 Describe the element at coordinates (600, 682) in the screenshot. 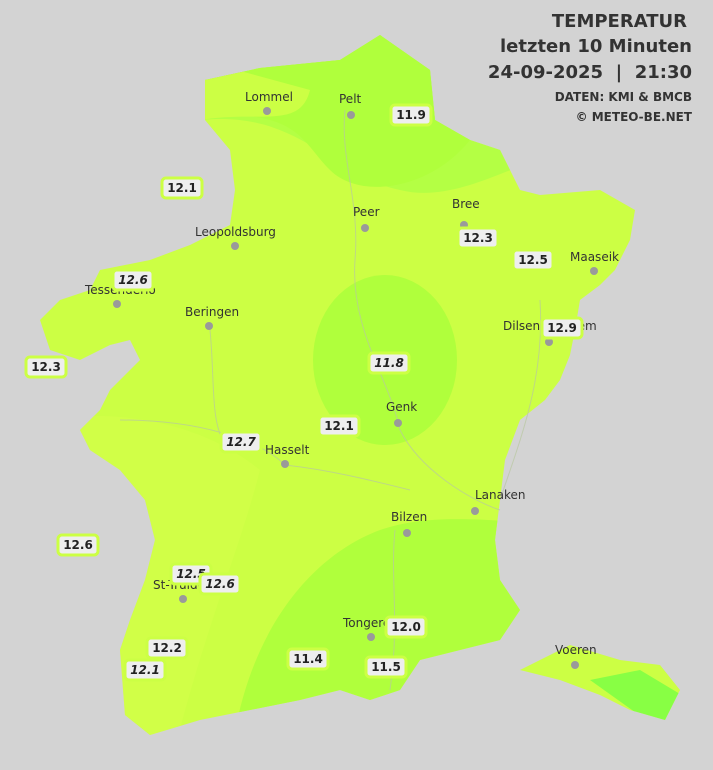

I see `voeren-region` at that location.